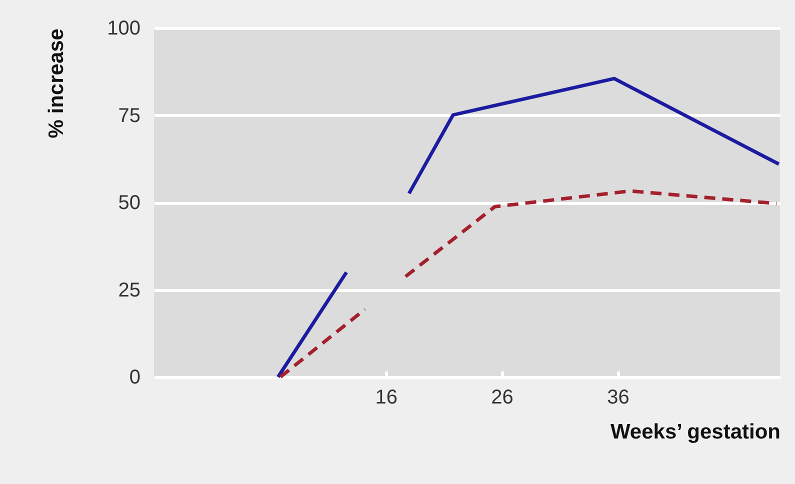  What do you see at coordinates (618, 397) in the screenshot?
I see `x-tick-label: 36` at bounding box center [618, 397].